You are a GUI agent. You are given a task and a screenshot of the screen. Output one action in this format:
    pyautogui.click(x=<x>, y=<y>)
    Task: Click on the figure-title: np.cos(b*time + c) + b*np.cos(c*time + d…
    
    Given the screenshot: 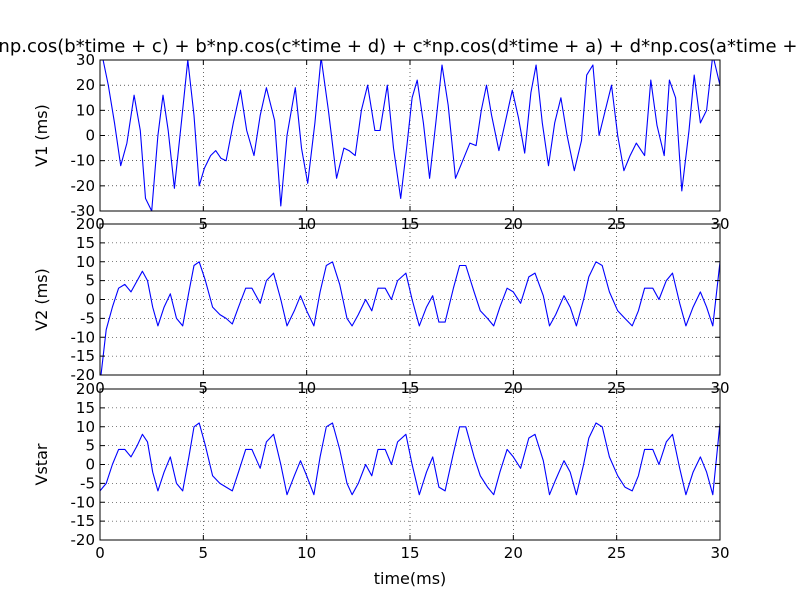 What is the action you would take?
    pyautogui.click(x=400, y=46)
    